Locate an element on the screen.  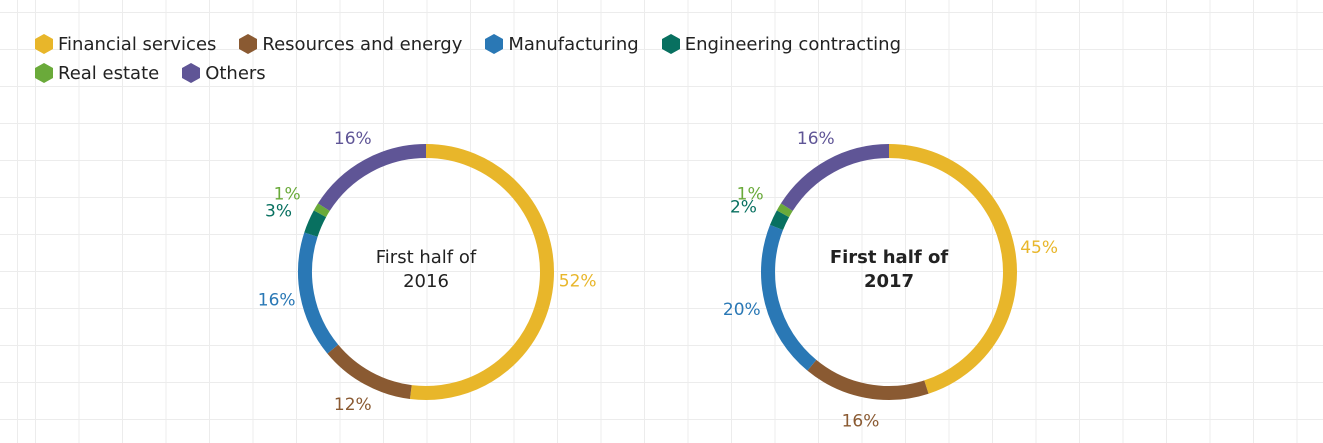
legend-item: Resources and energy is located at coordinates (350, 44).